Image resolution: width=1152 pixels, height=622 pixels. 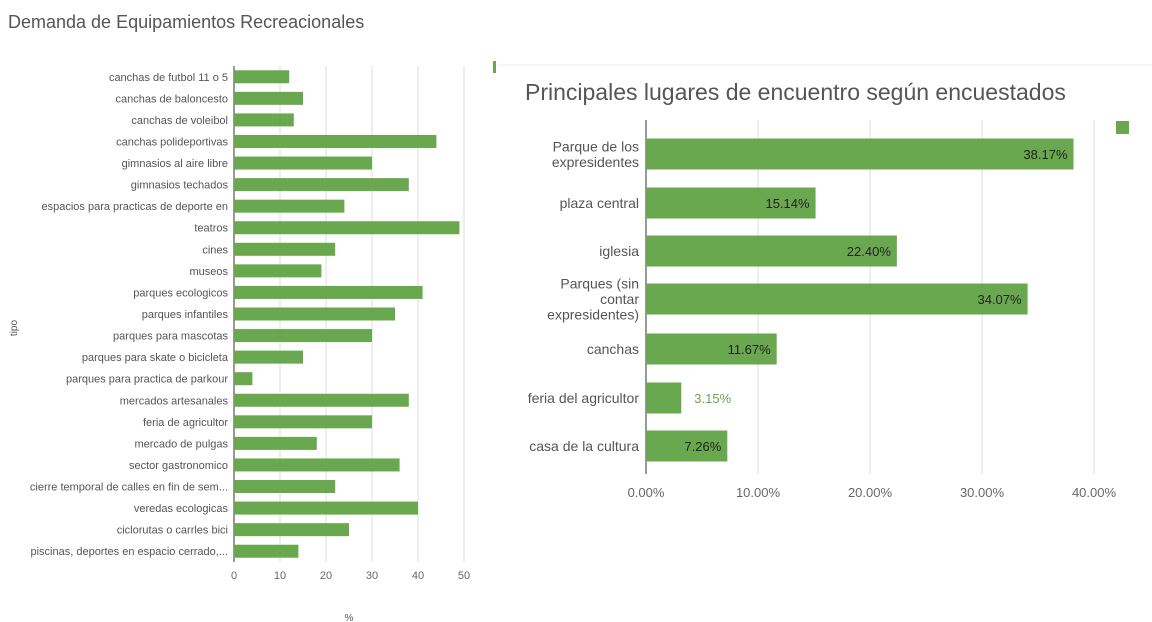 What do you see at coordinates (14, 328) in the screenshot?
I see `left-y-axis-label: tipo` at bounding box center [14, 328].